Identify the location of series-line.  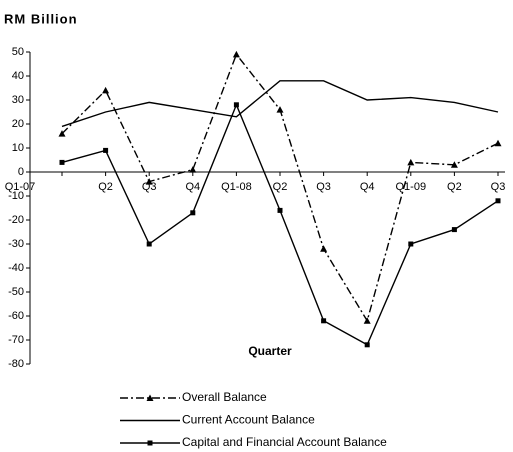
(280, 104).